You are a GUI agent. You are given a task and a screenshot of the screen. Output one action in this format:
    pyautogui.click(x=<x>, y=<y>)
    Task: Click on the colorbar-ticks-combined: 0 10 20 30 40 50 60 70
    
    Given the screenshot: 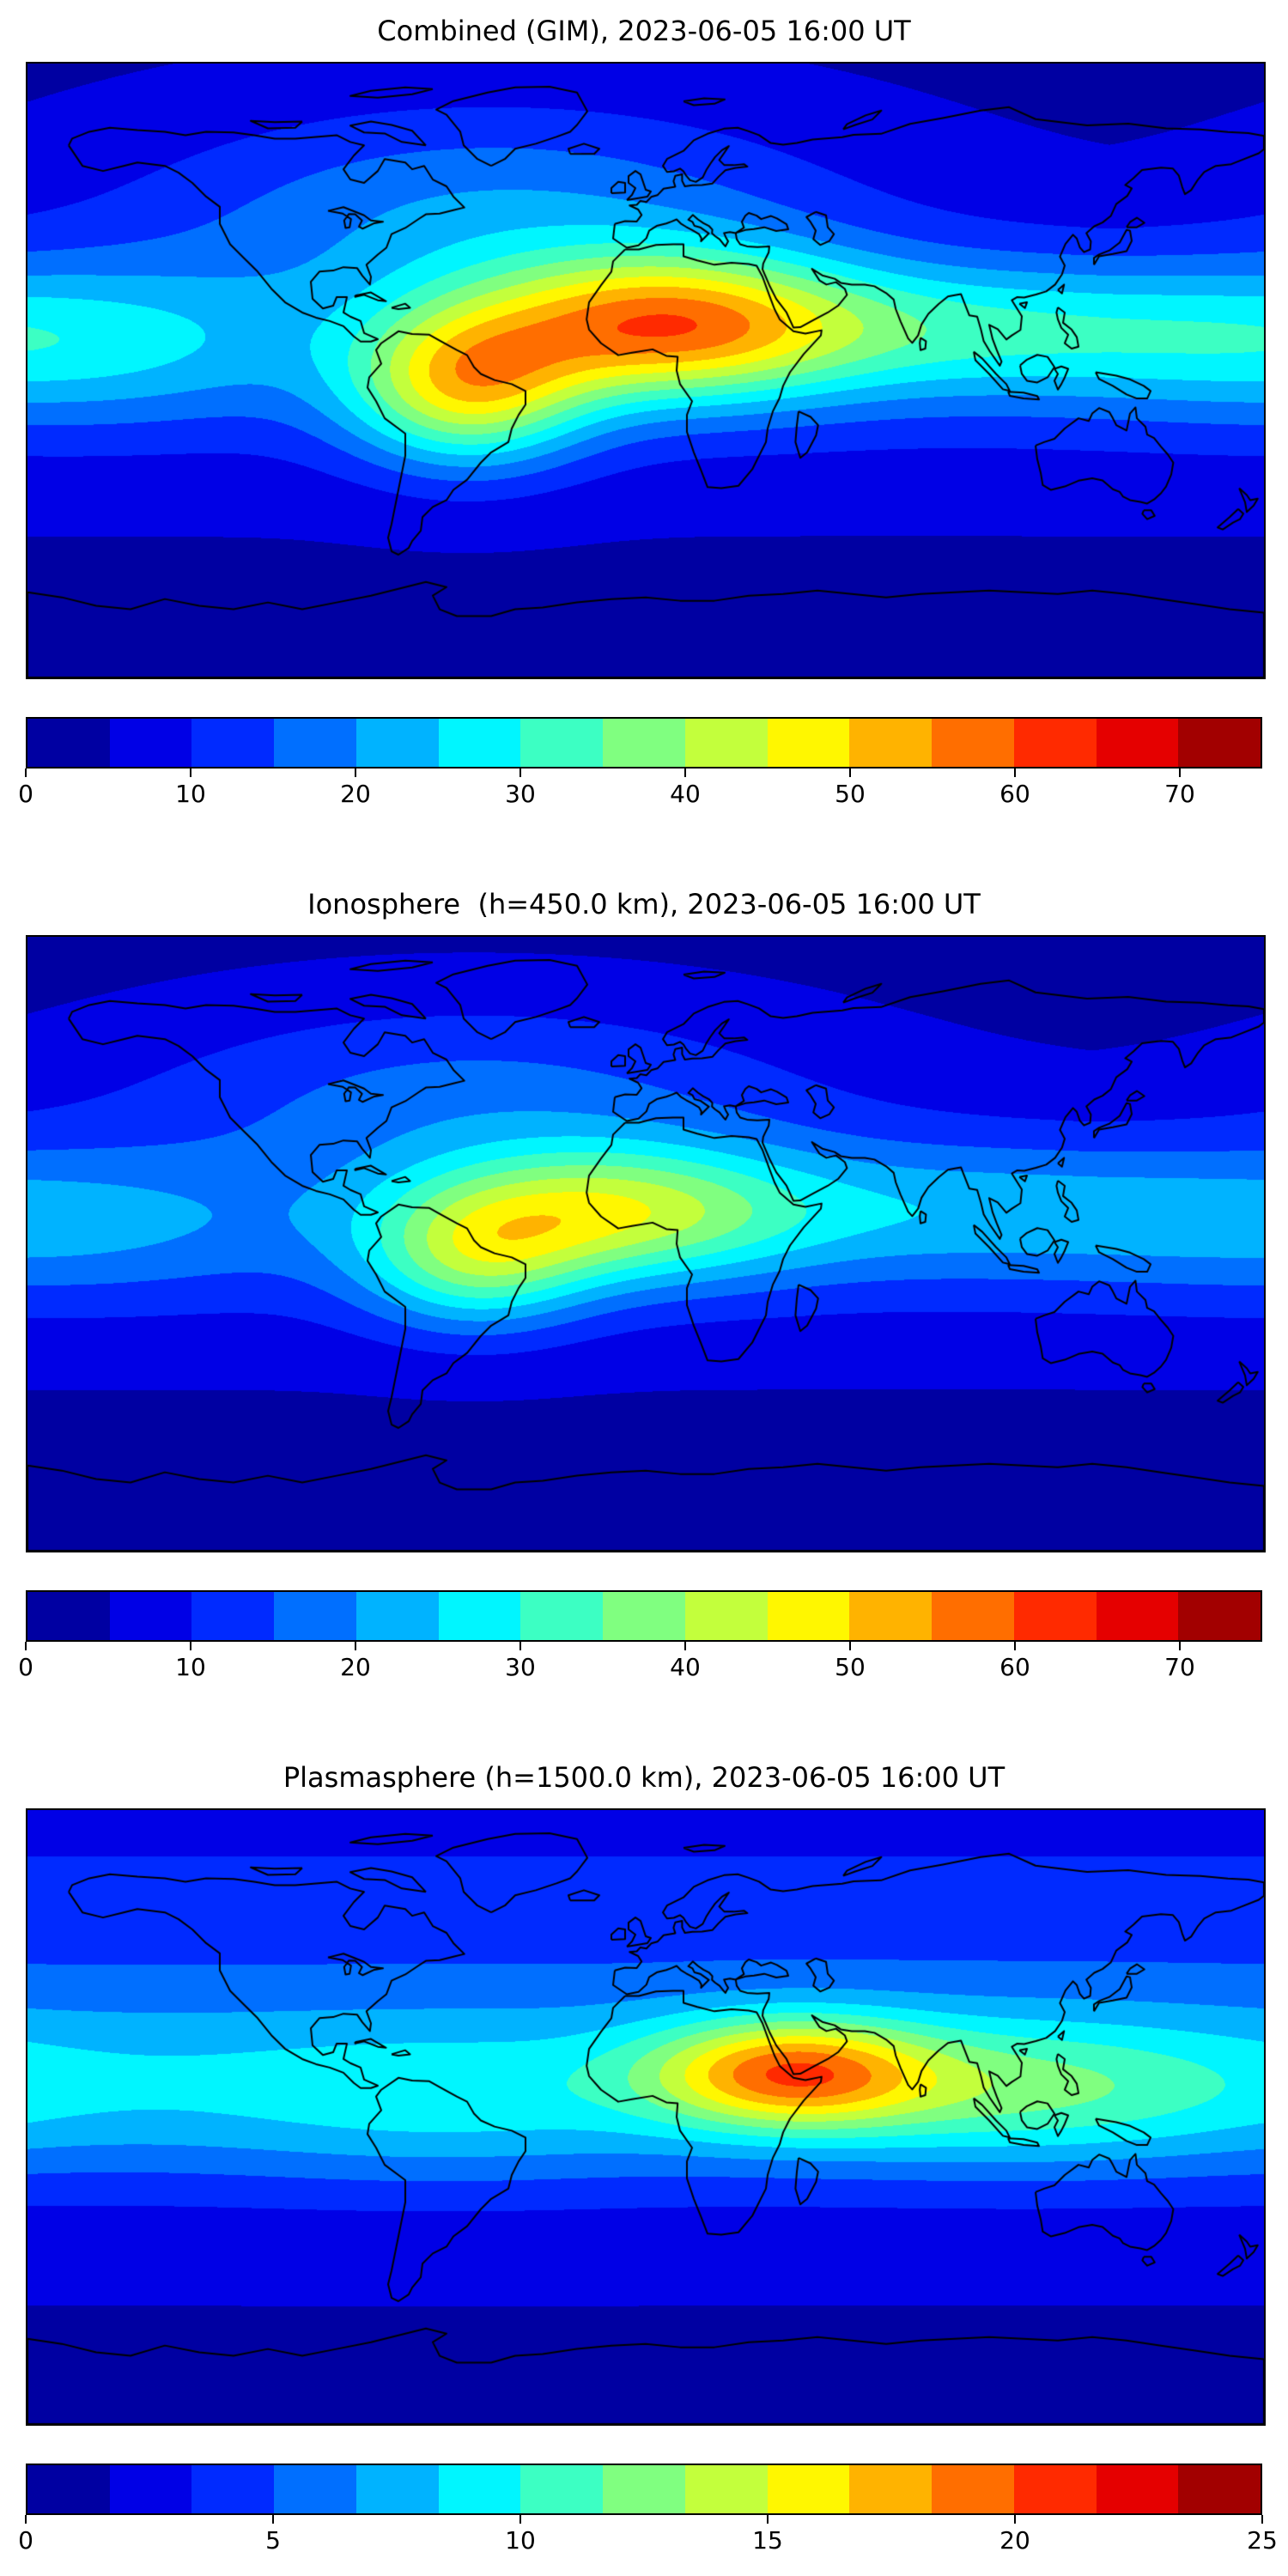 What is the action you would take?
    pyautogui.click(x=640, y=791)
    